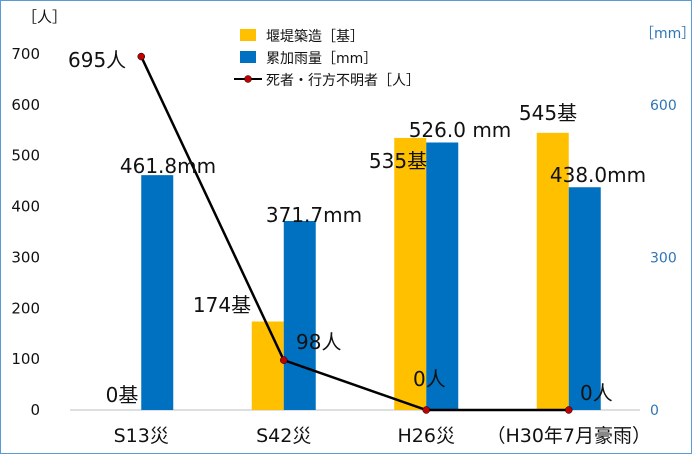  I want to click on x-category-label: S42災, so click(283, 436).